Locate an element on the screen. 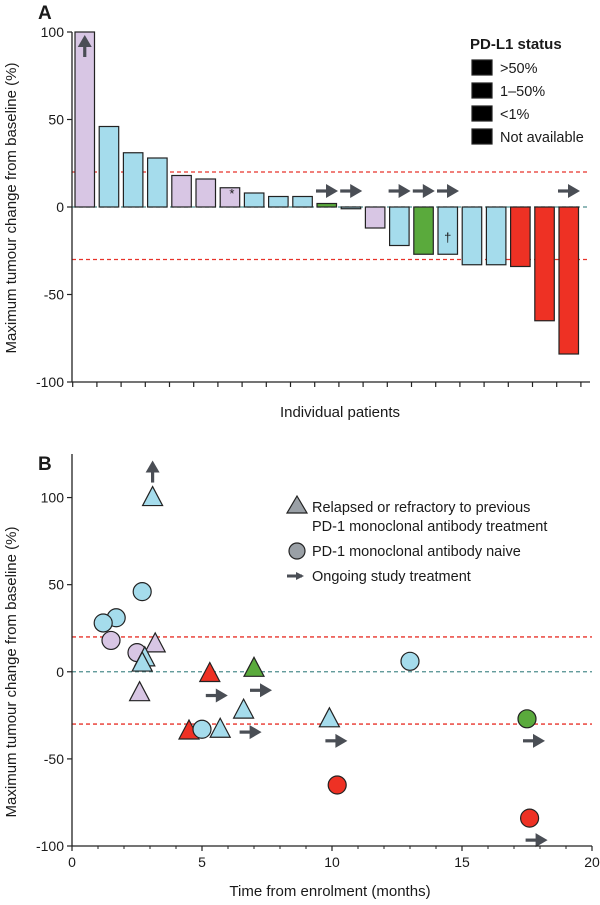 This screenshot has height=905, width=600. x-tick-label-b-1: 5 is located at coordinates (202, 862).